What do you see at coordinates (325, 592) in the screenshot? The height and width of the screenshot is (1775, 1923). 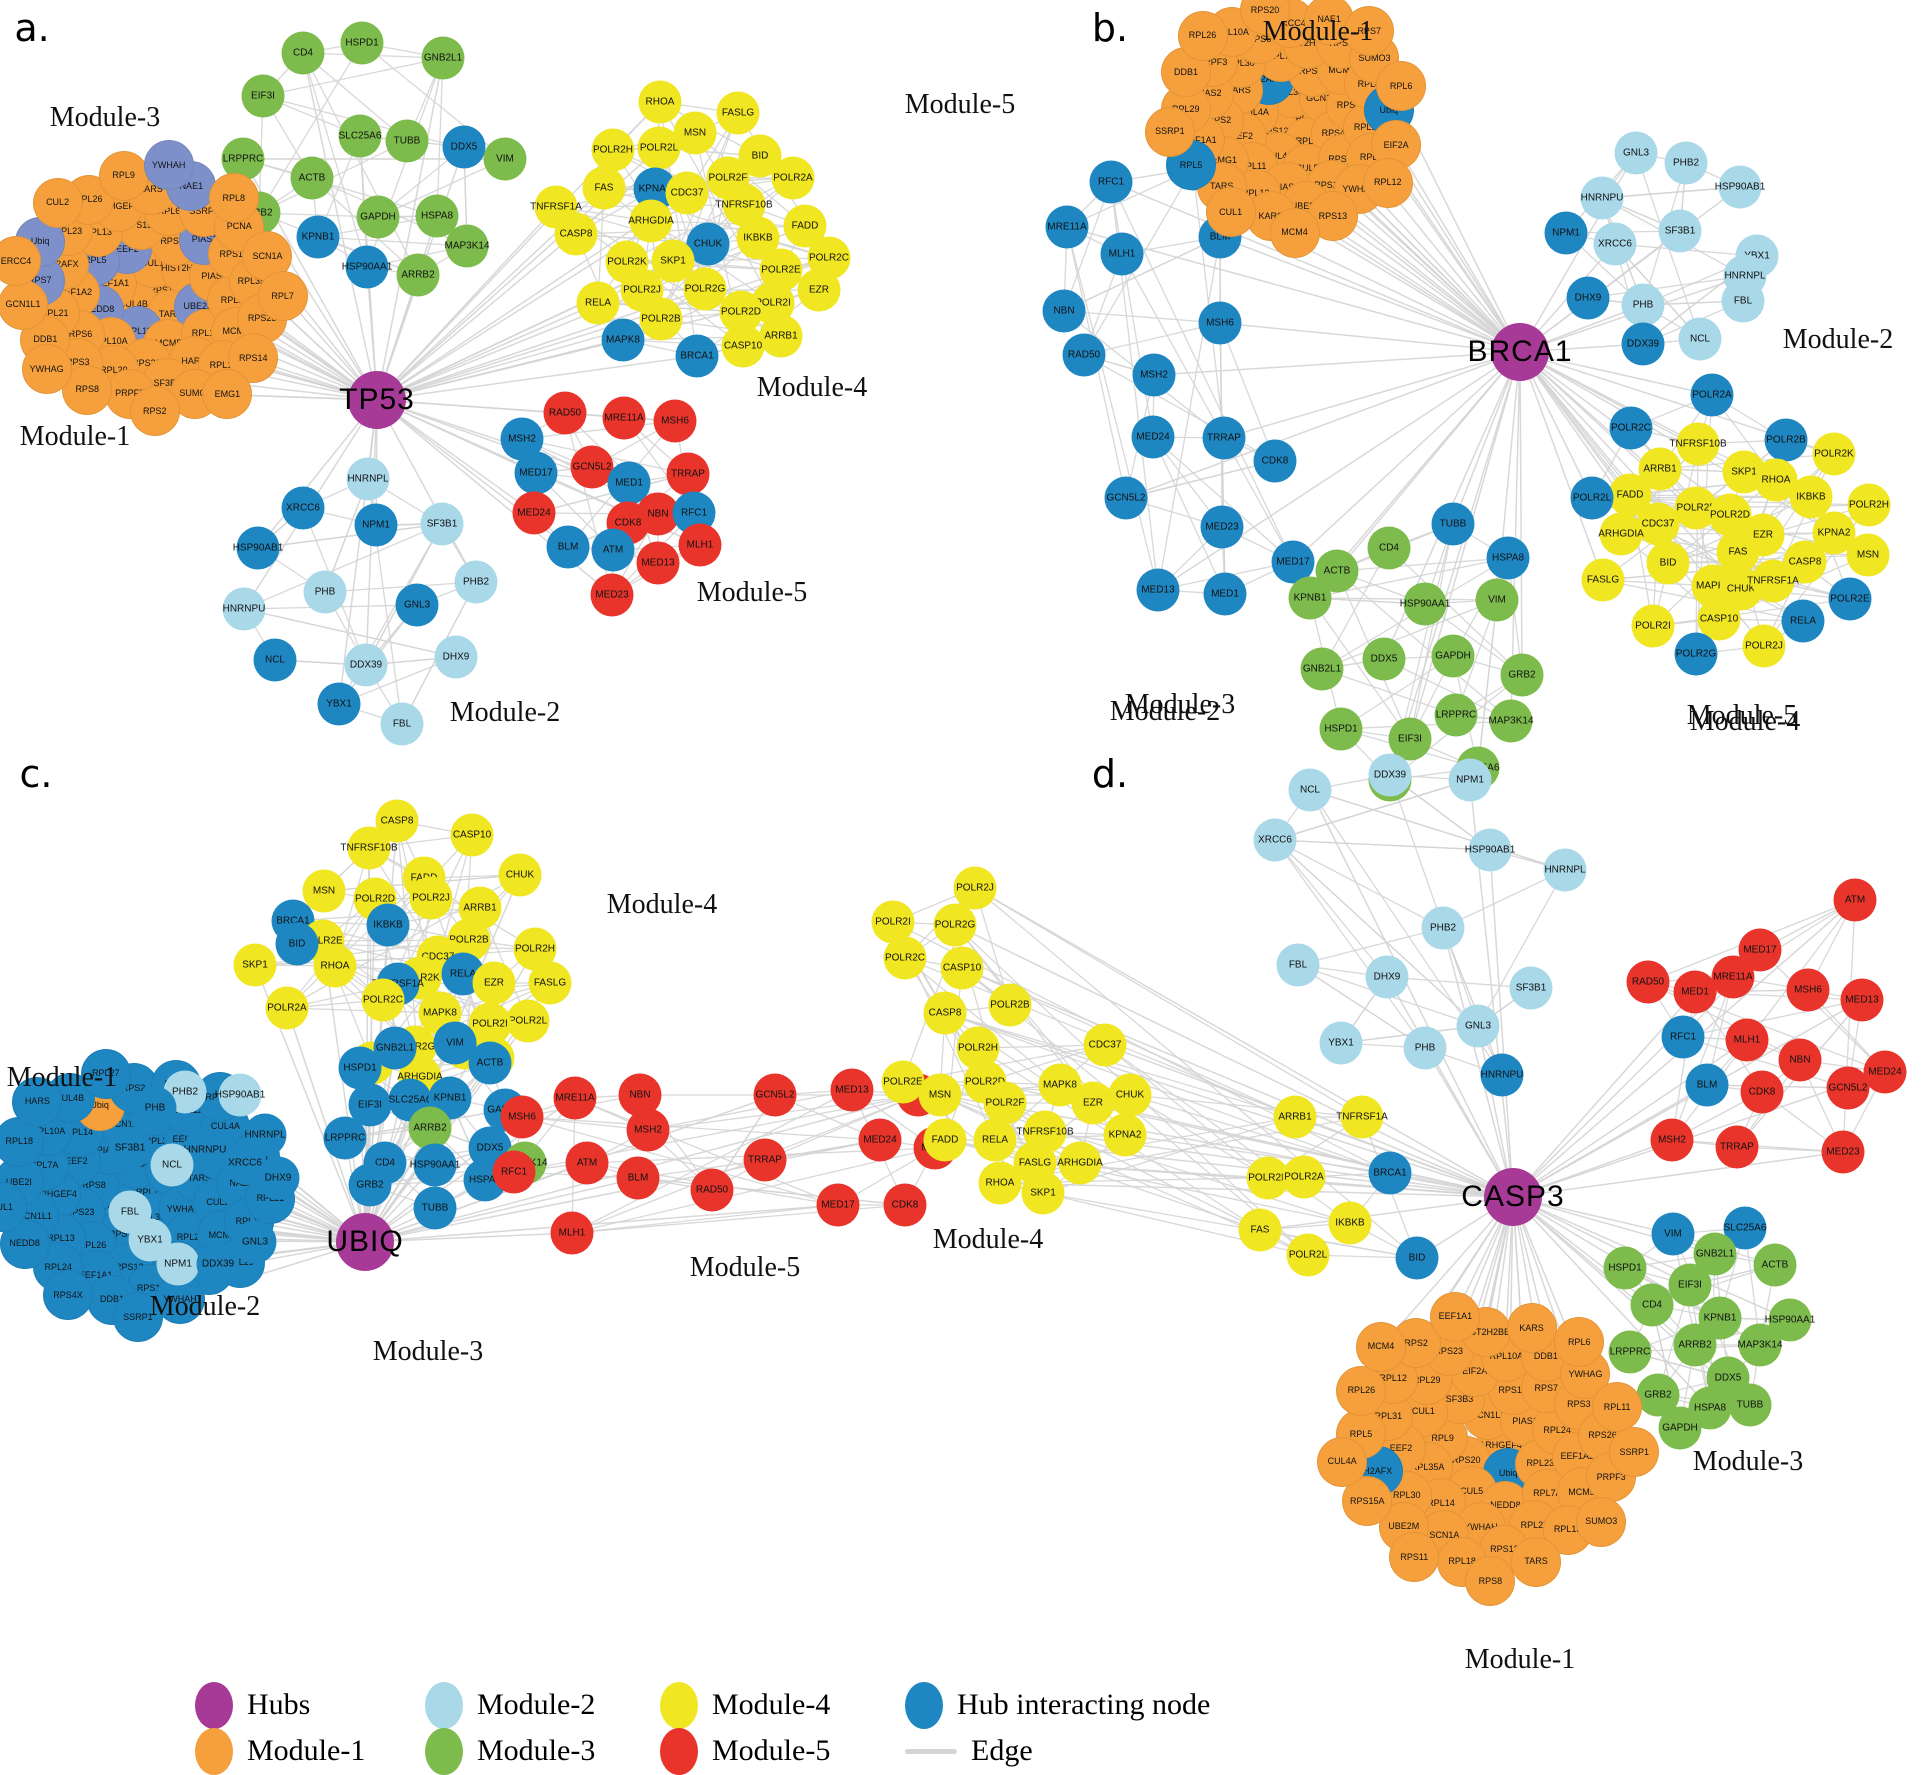 I see `node-phb: PHB` at bounding box center [325, 592].